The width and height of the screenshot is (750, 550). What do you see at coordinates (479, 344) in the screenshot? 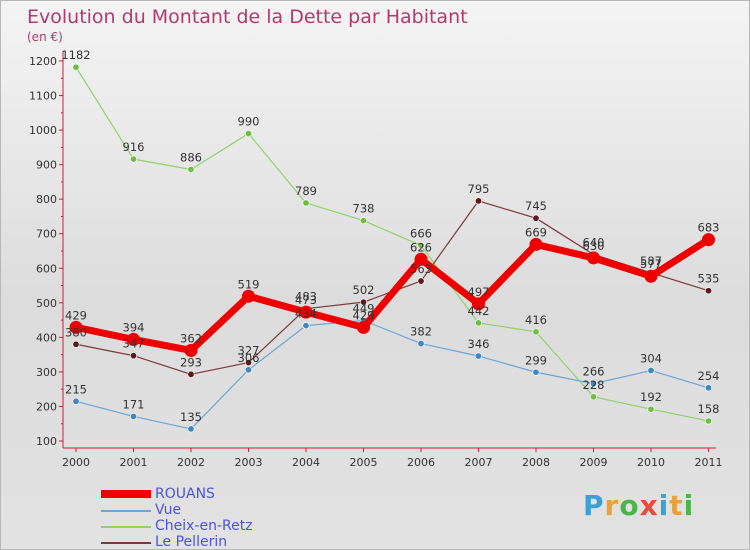
I see `data-label-vue: 346` at bounding box center [479, 344].